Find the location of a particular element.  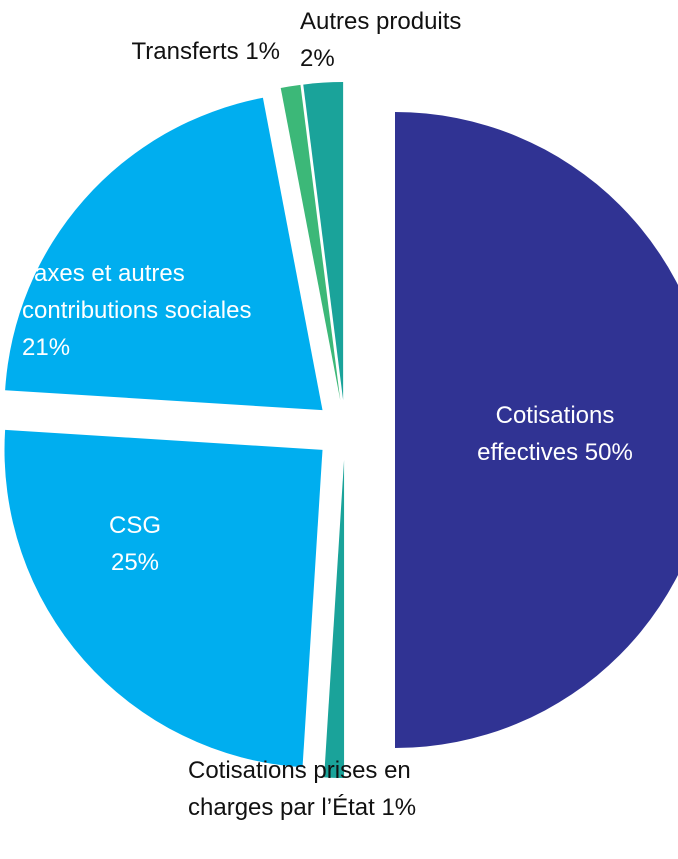

slice-name: Taxes et autres contributions sociales is located at coordinates (137, 292).